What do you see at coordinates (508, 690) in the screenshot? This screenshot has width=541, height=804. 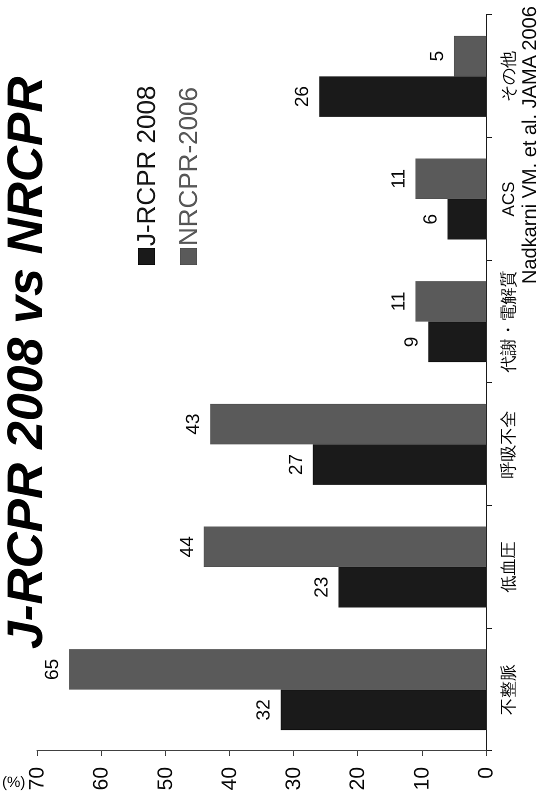 I see `y-tick-label: 不整脈` at bounding box center [508, 690].